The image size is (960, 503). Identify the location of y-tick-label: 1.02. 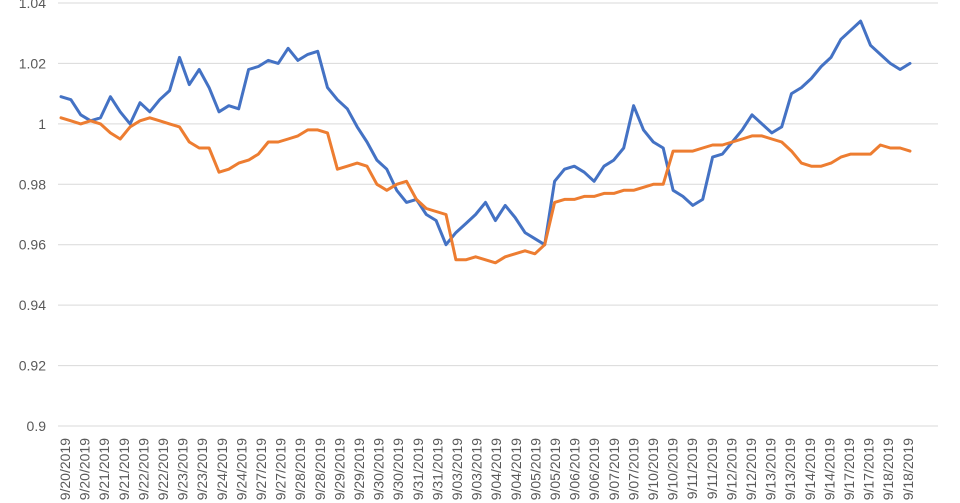
(32, 63).